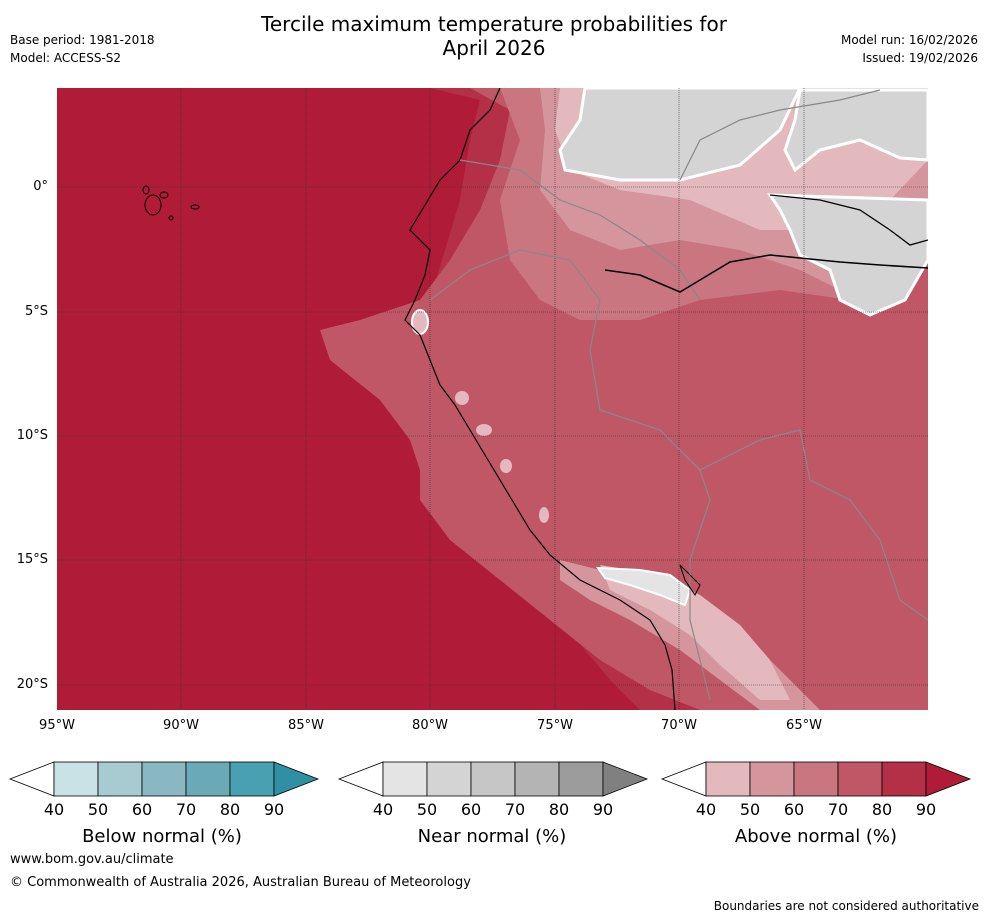 The width and height of the screenshot is (988, 919). What do you see at coordinates (36, 311) in the screenshot?
I see `lat-label: 5°S` at bounding box center [36, 311].